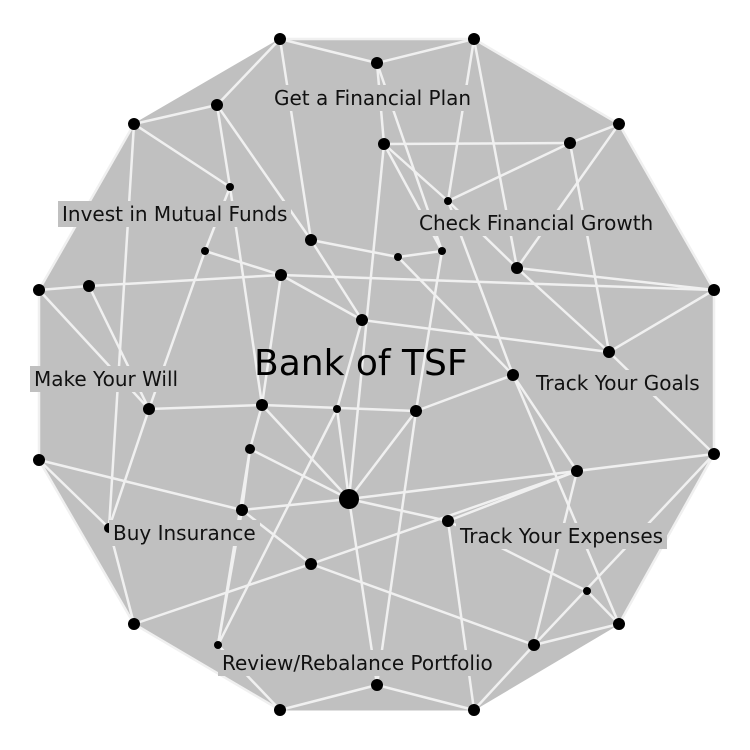  What do you see at coordinates (536, 223) in the screenshot?
I see `menu-item-financial-growth: Check Financial Growth` at bounding box center [536, 223].